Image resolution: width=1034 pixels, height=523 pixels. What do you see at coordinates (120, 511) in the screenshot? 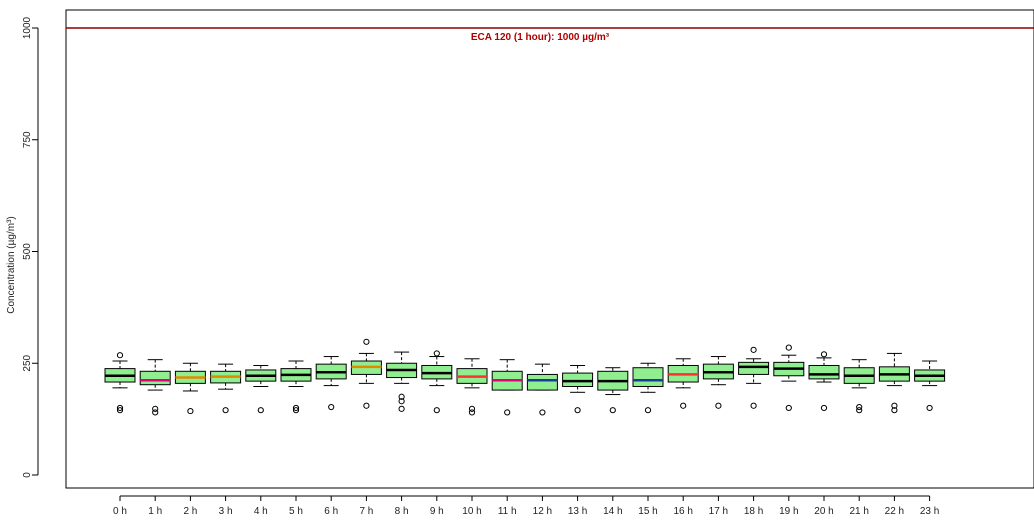
I see `x-tick-label: 0 h` at bounding box center [120, 511].